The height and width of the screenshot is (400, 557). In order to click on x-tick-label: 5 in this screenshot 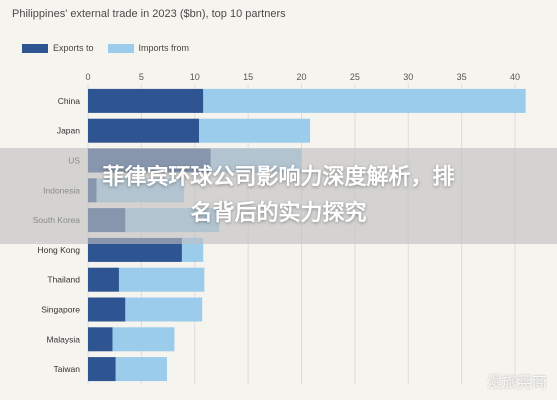, I will do `click(141, 77)`.